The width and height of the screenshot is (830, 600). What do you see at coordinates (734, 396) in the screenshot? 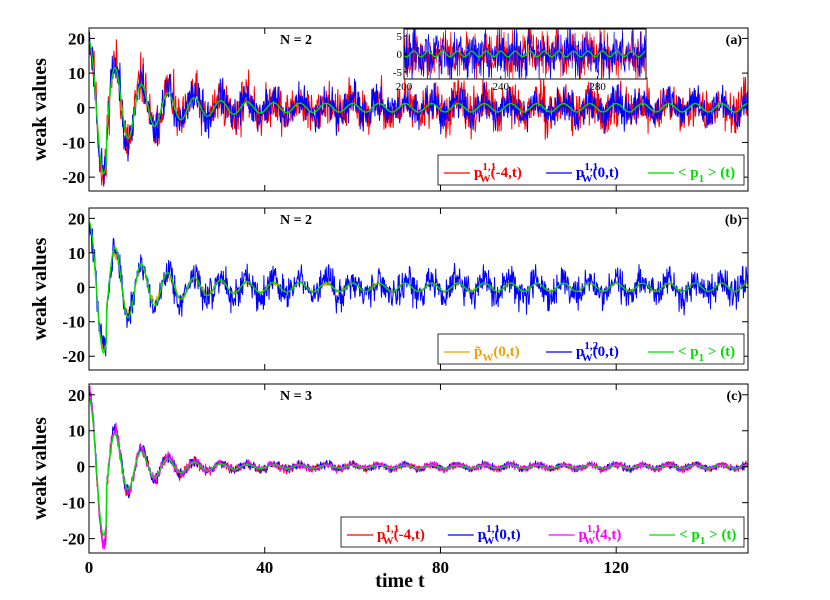
I see `panel-label: (c)` at bounding box center [734, 396].